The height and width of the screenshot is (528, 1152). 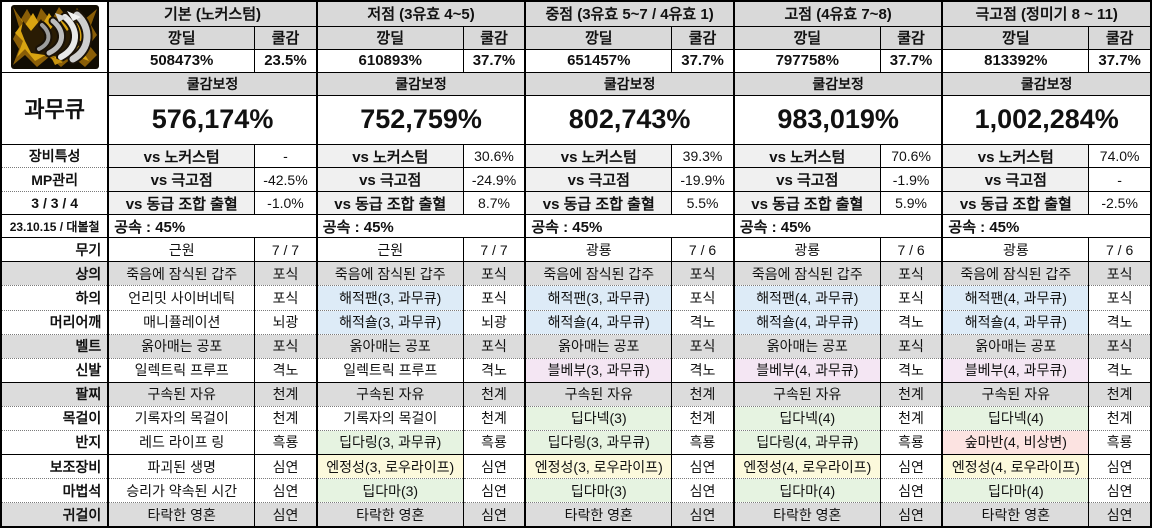 I want to click on equip-name-cell: 승리가 약속된 시간, so click(x=181, y=490).